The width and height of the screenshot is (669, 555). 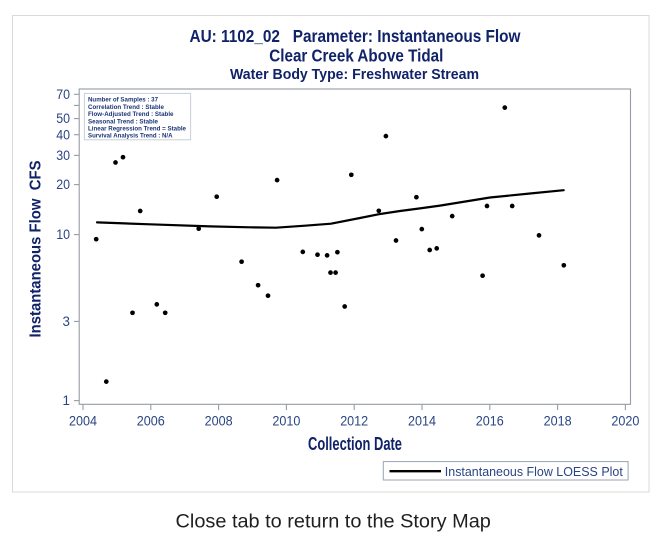 What do you see at coordinates (219, 421) in the screenshot?
I see `svg-text: 2008` at bounding box center [219, 421].